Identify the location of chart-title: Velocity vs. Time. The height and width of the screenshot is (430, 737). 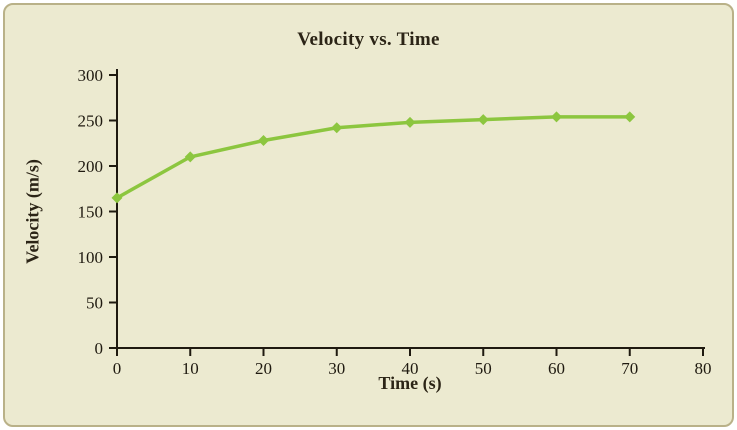
(368, 39).